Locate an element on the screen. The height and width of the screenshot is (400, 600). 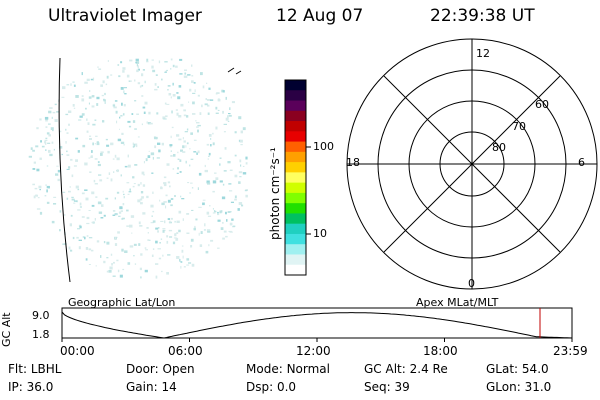
status-seq: Seq: 39 is located at coordinates (387, 387).